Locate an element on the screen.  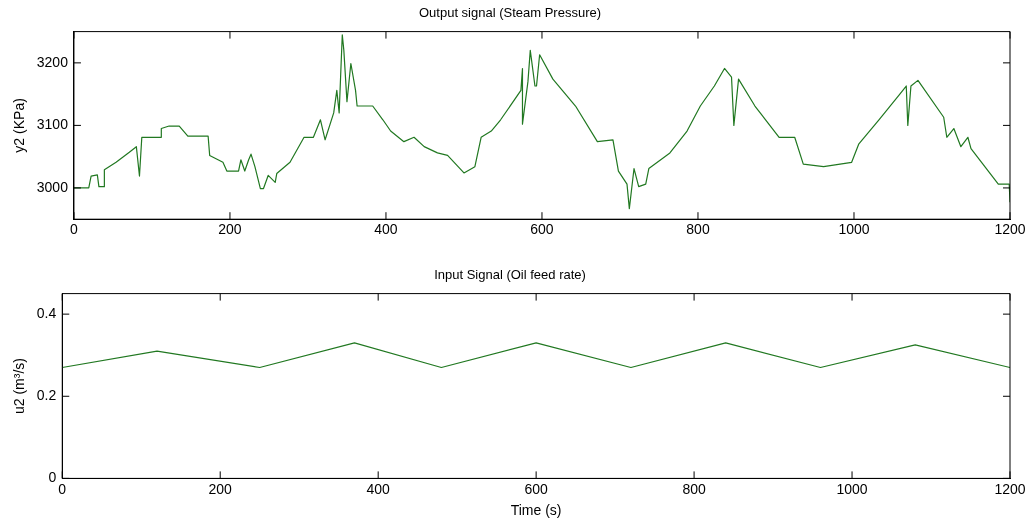
chart-title: Output signal (Steam Pressure) is located at coordinates (510, 13).